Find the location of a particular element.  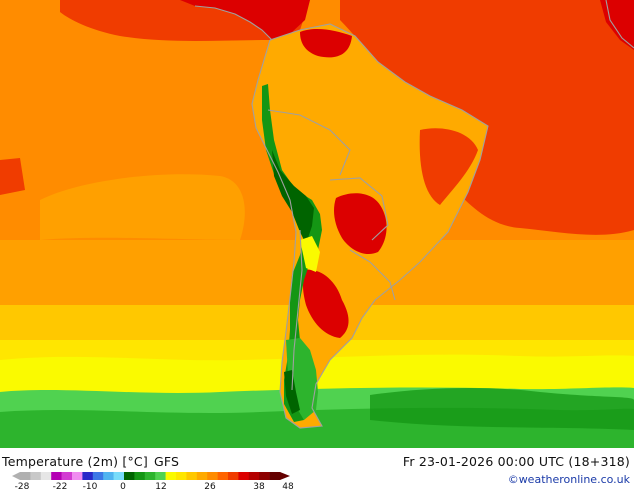

legend-tick-label: 0 is located at coordinates (123, 486).